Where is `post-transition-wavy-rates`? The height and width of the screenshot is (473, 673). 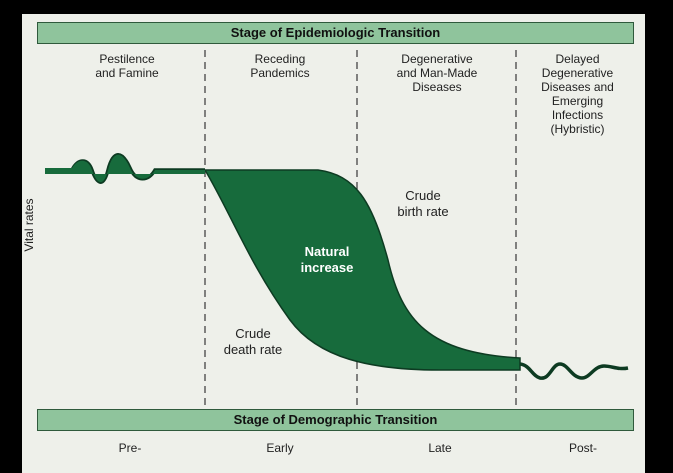 post-transition-wavy-rates is located at coordinates (574, 371).